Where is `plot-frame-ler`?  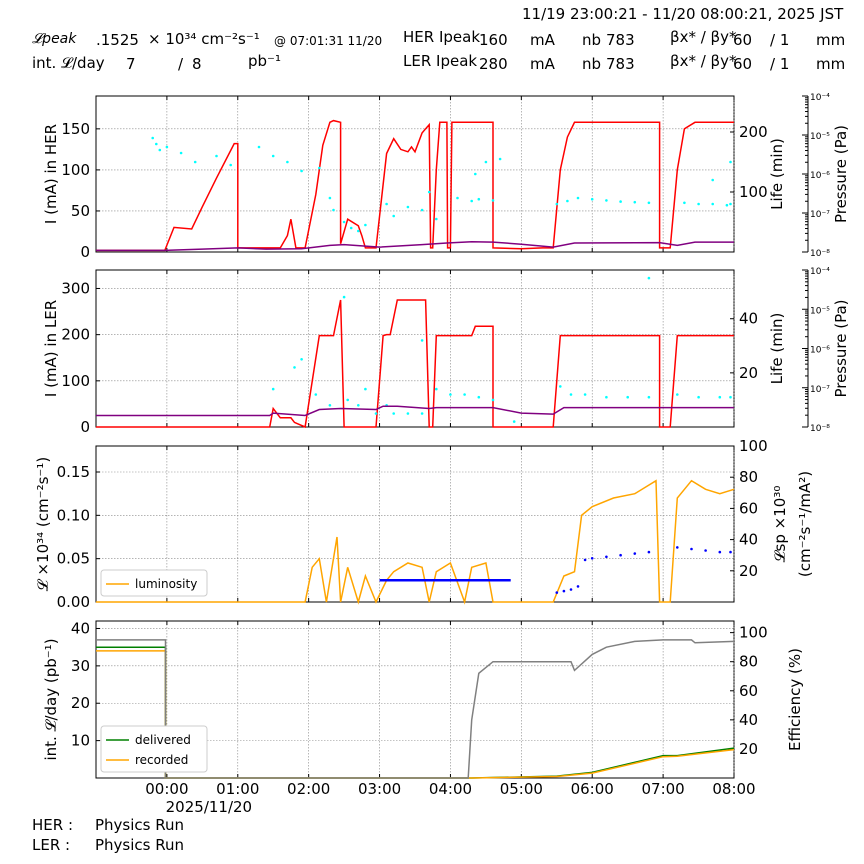
plot-frame-ler is located at coordinates (415, 348).